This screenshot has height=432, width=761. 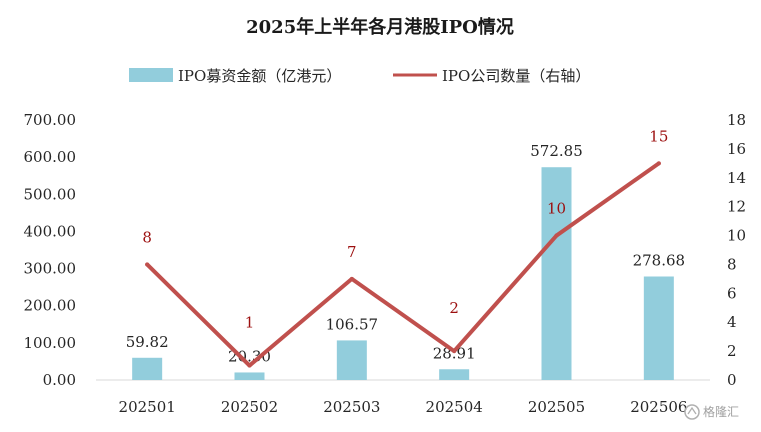 I want to click on bar-data-label: 278.68, so click(x=659, y=260).